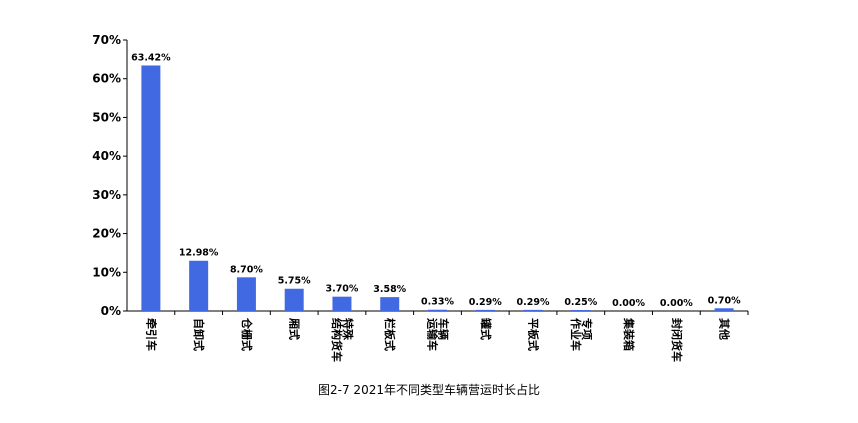 The height and width of the screenshot is (423, 858). Describe the element at coordinates (390, 334) in the screenshot. I see `category-label: 栏板式` at that location.